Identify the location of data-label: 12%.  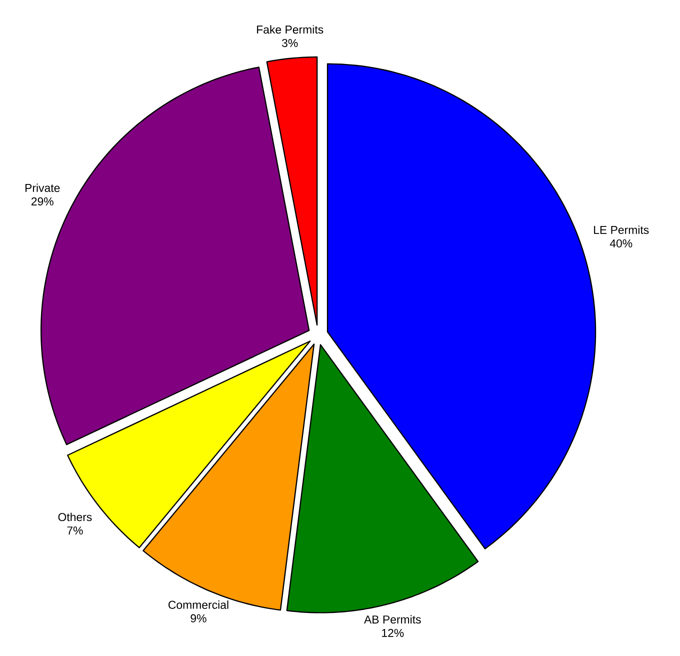
(393, 632).